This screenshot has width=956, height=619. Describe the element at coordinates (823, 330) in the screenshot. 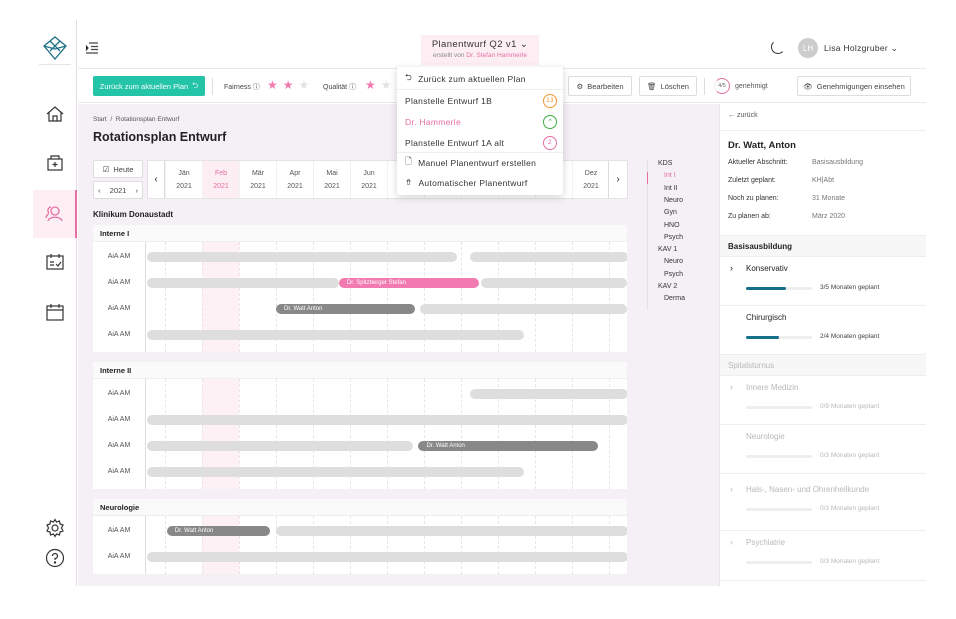

I see `training-item: Chirurgisch 2/4 Monaten geplant` at that location.